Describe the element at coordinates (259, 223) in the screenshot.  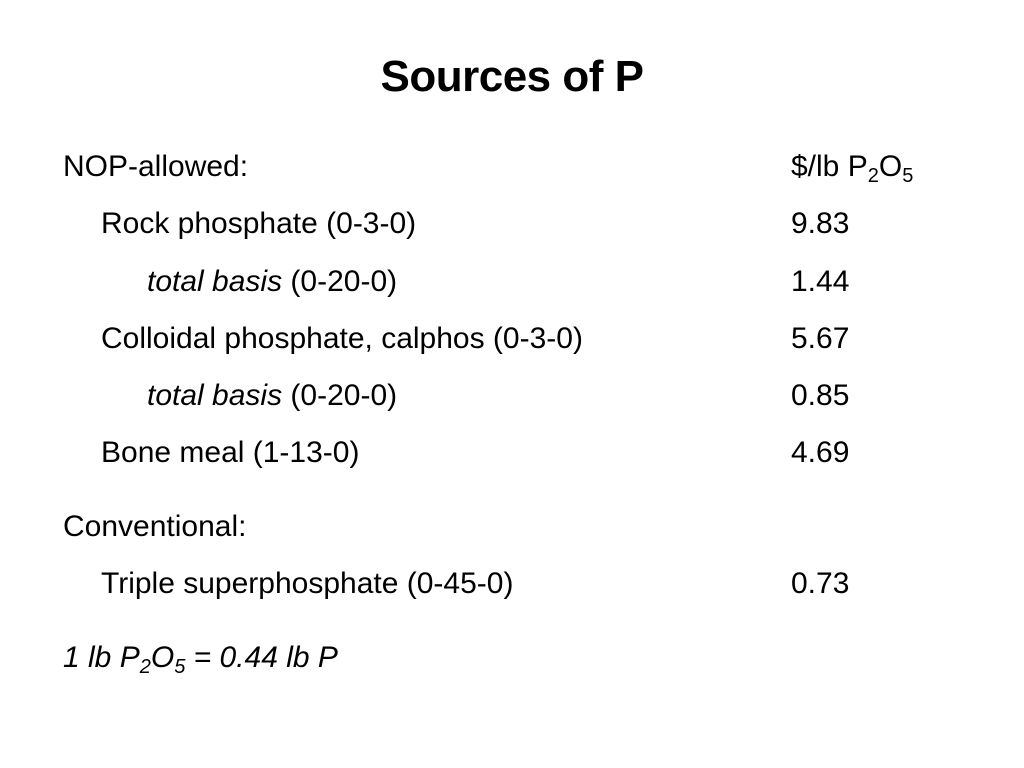
I see `row-rock-phosphate: Rock phosphate (0-3-0)` at that location.